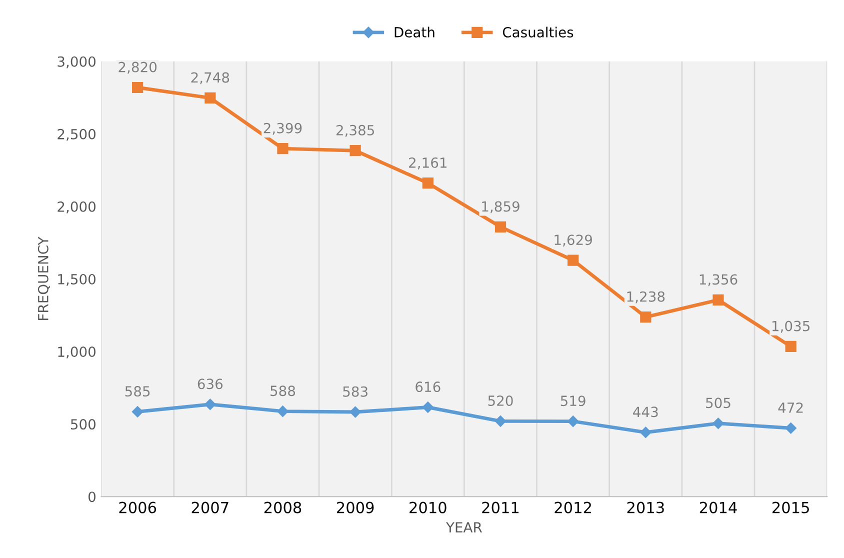 Image resolution: width=844 pixels, height=558 pixels. Describe the element at coordinates (646, 297) in the screenshot. I see `data-label: 1,238` at that location.